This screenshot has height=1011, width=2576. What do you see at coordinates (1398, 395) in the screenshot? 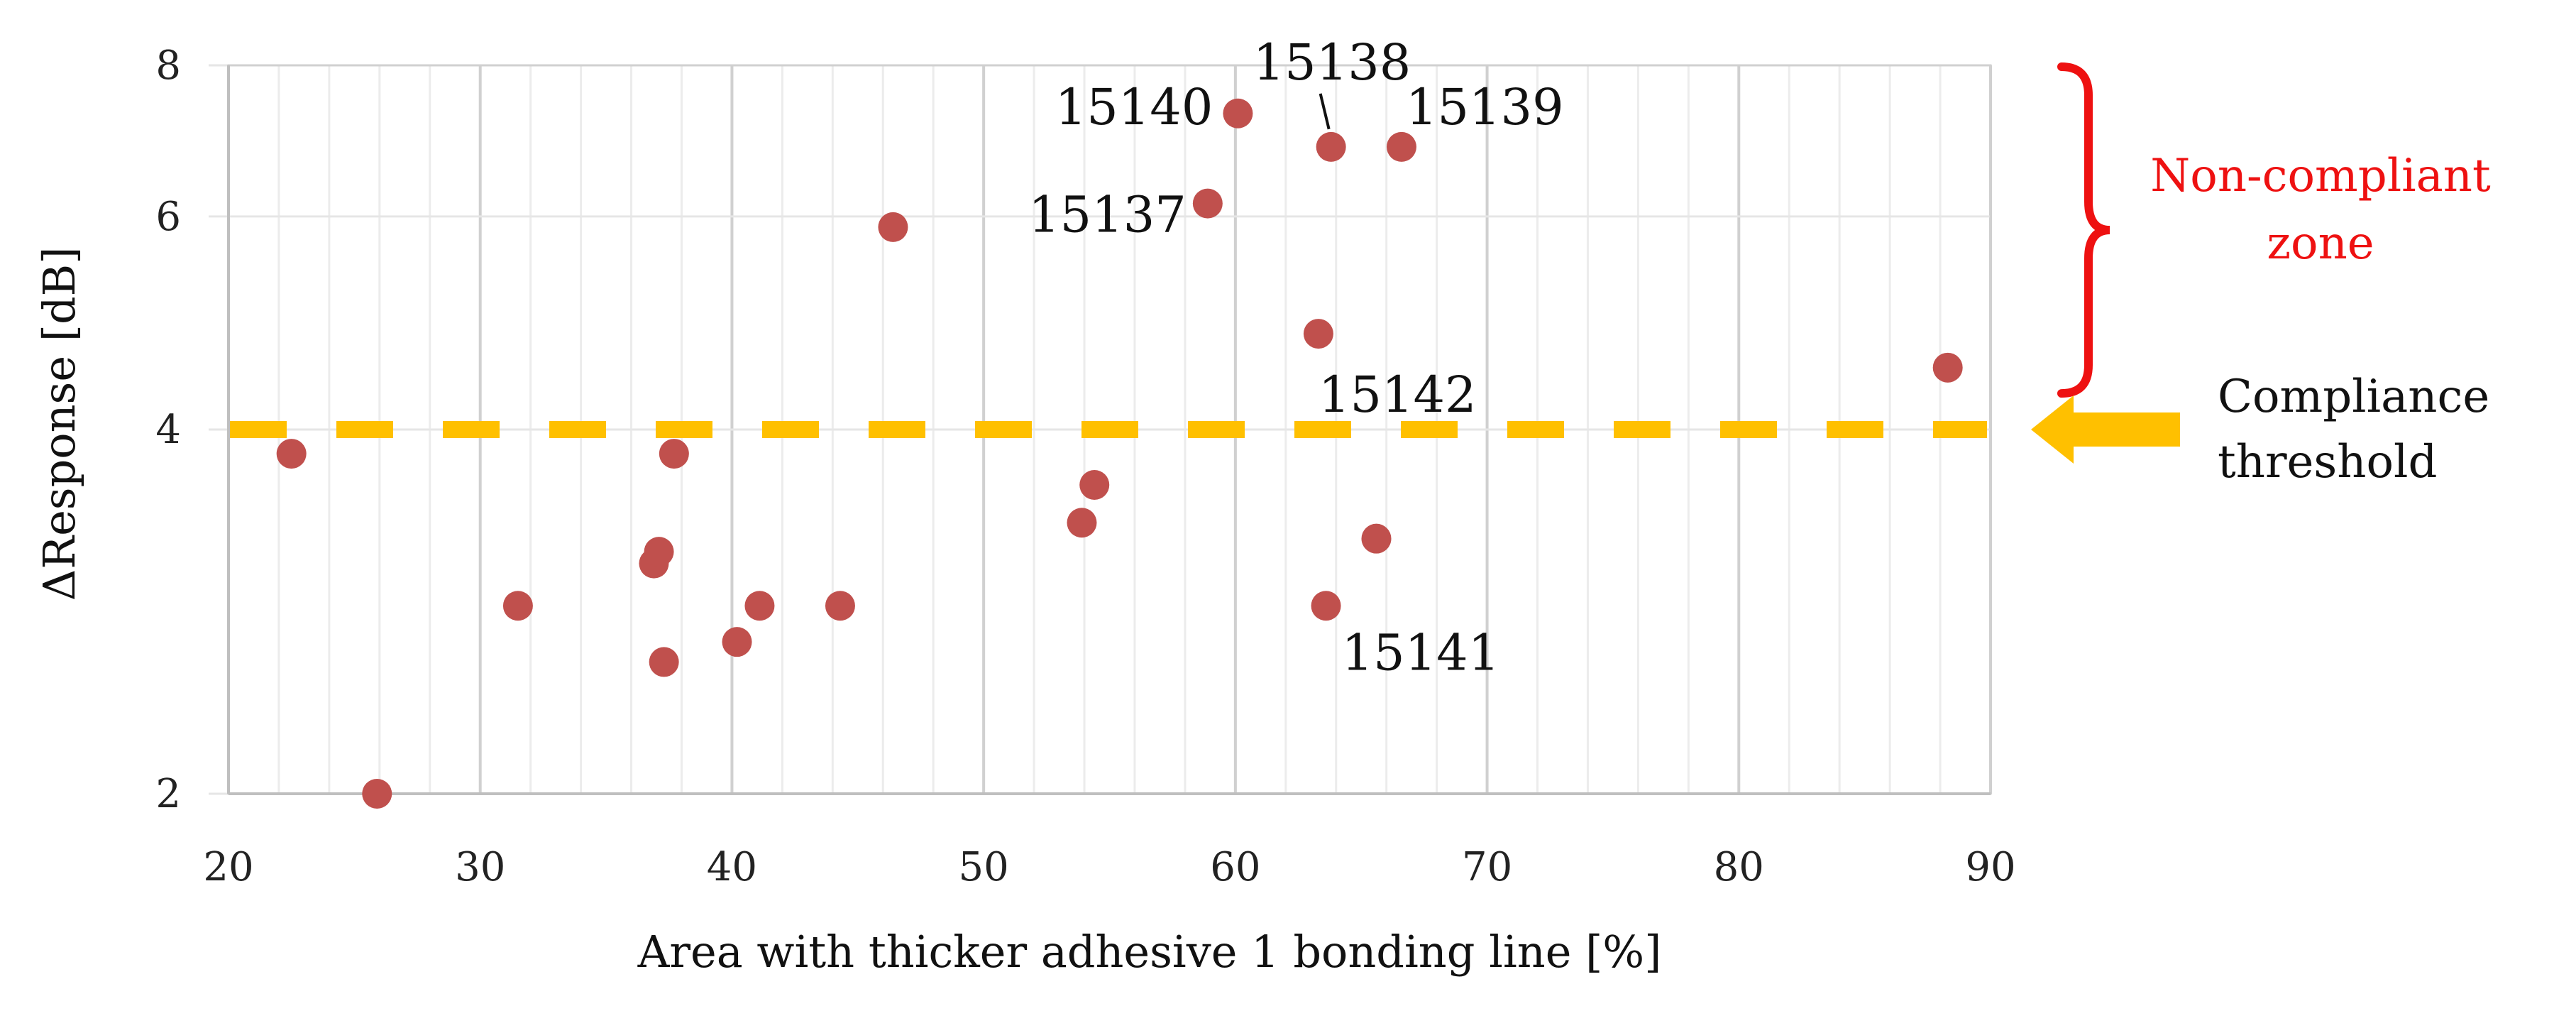
I see `point-label: 15142` at bounding box center [1398, 395].